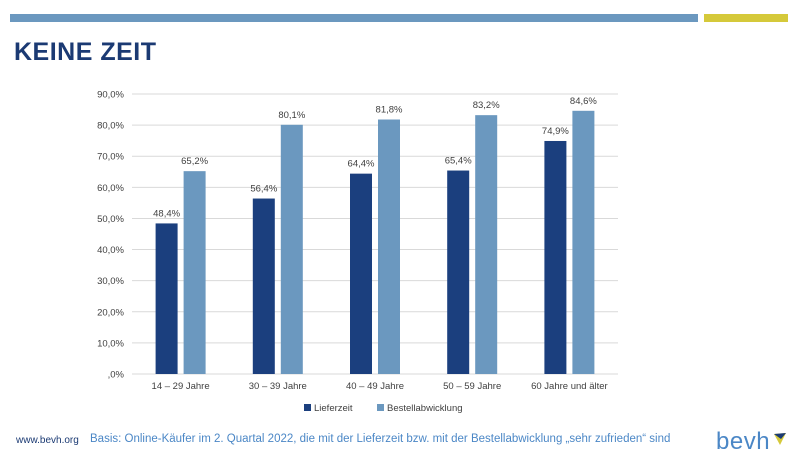  What do you see at coordinates (278, 386) in the screenshot?
I see `x-tick-label: 30 – 39 Jahre` at bounding box center [278, 386].